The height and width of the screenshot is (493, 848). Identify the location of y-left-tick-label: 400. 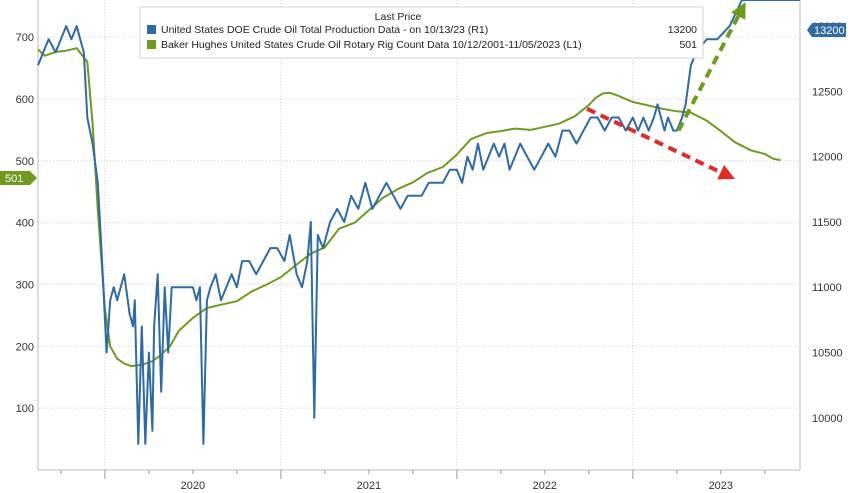
(25, 224).